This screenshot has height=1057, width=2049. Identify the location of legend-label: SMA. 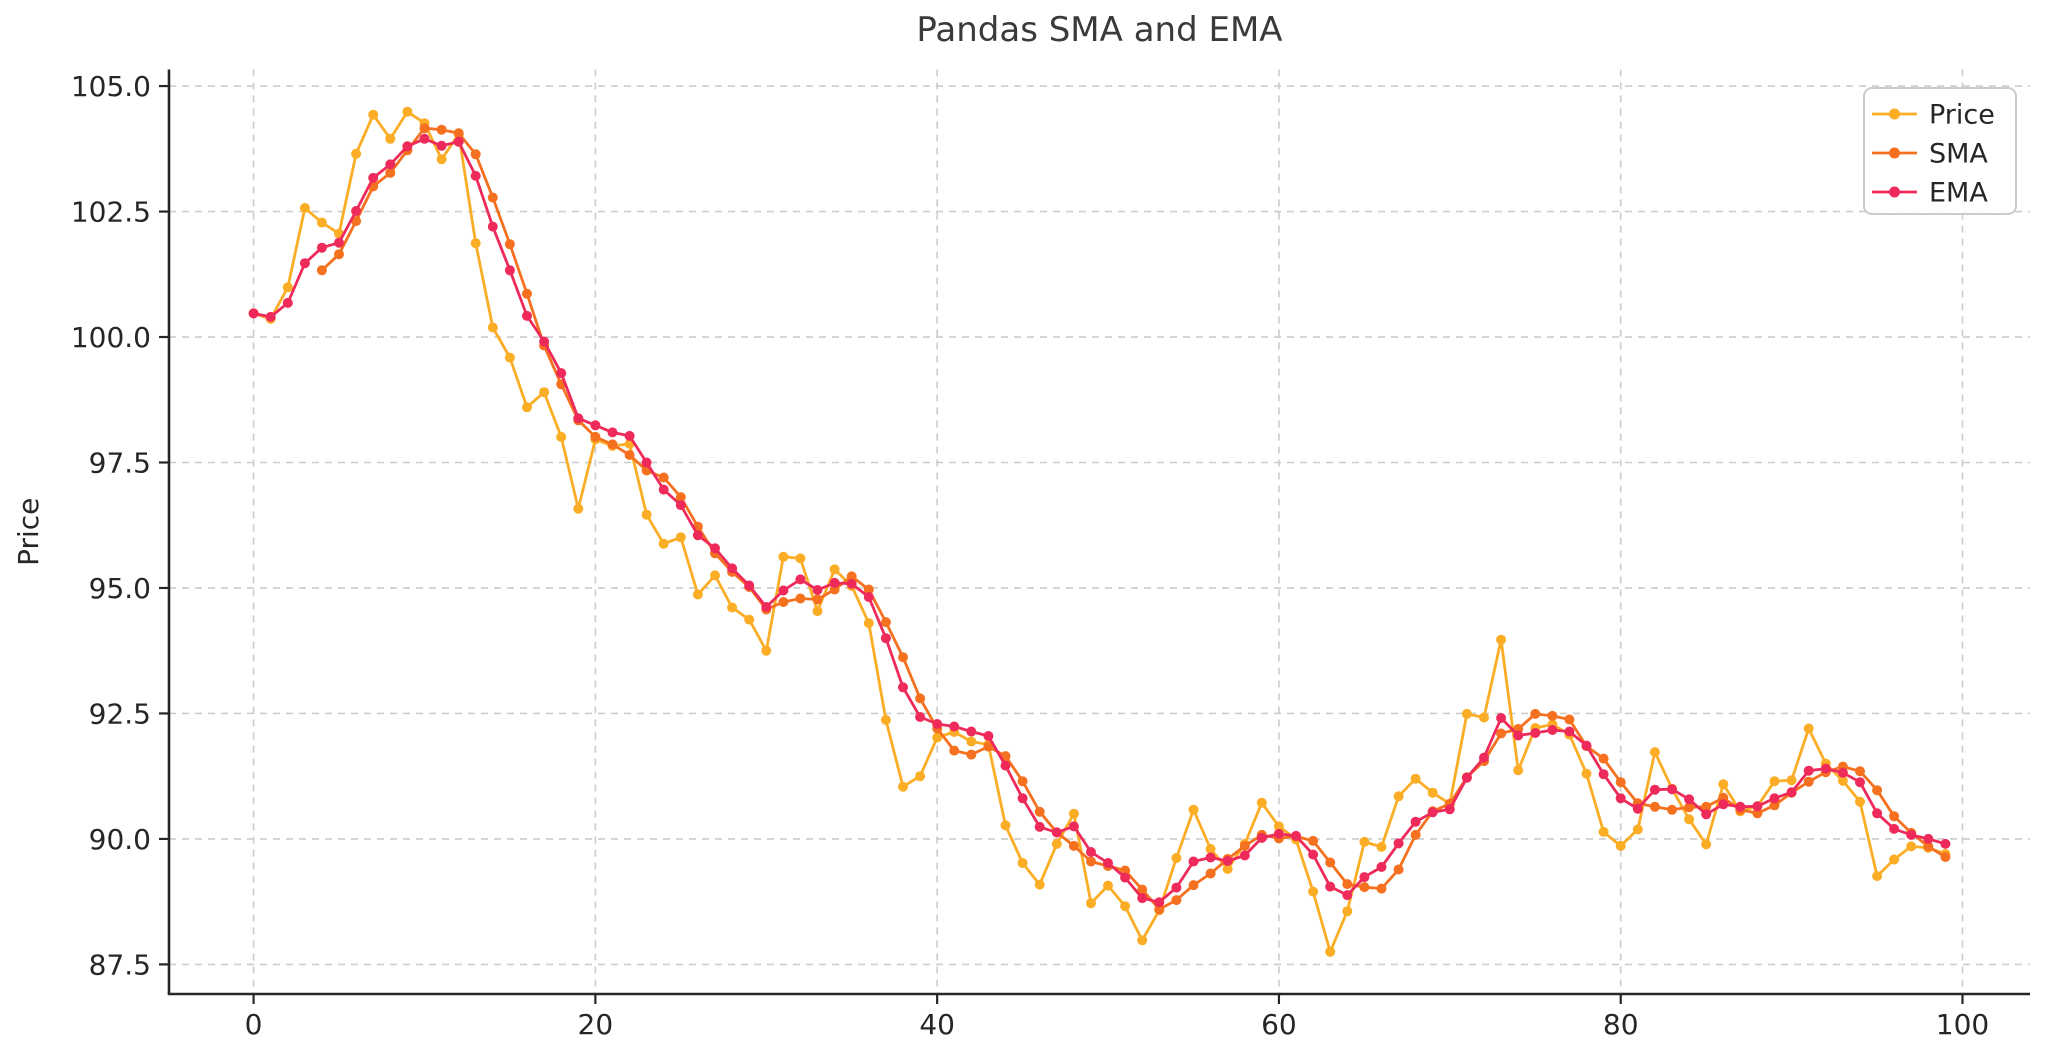
(1958, 154).